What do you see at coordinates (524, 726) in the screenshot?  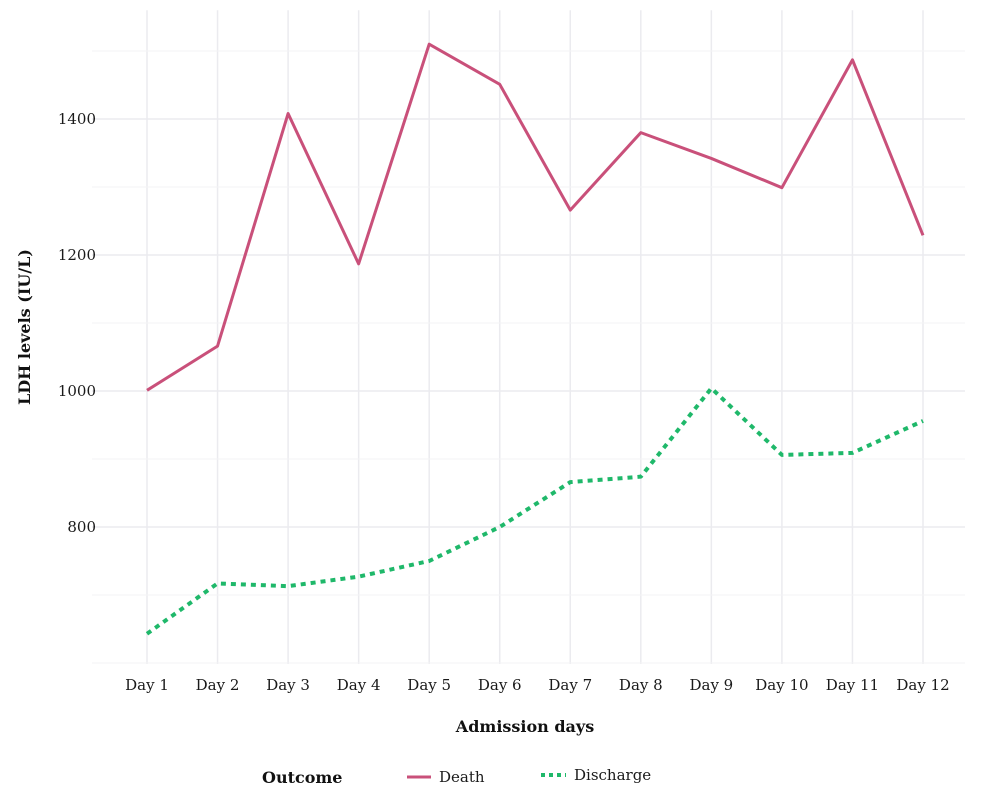 I see `x-axis-title: Admission days` at bounding box center [524, 726].